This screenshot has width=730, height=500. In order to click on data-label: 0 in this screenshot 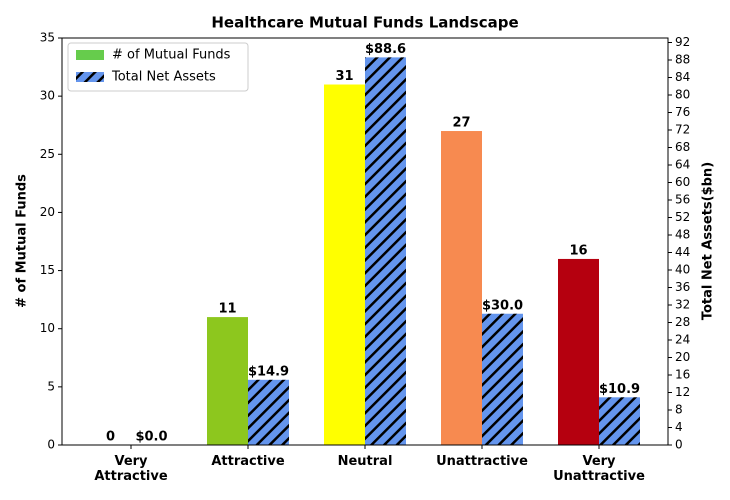, I will do `click(110, 437)`.